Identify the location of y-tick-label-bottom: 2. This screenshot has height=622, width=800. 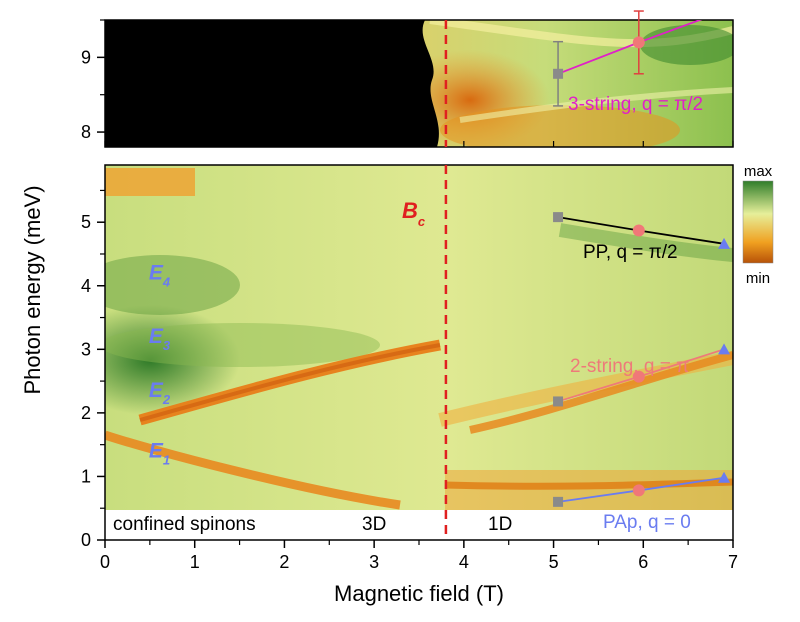
(86, 413).